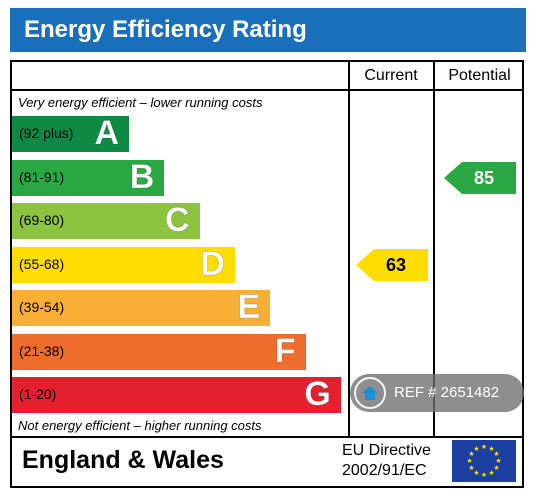 The width and height of the screenshot is (536, 502). I want to click on page-title: Energy Efficiency Rating, so click(165, 29).